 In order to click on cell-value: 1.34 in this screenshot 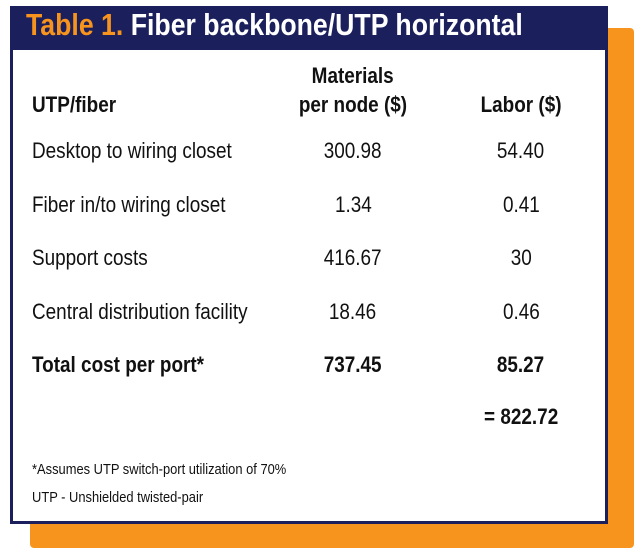, I will do `click(353, 204)`.